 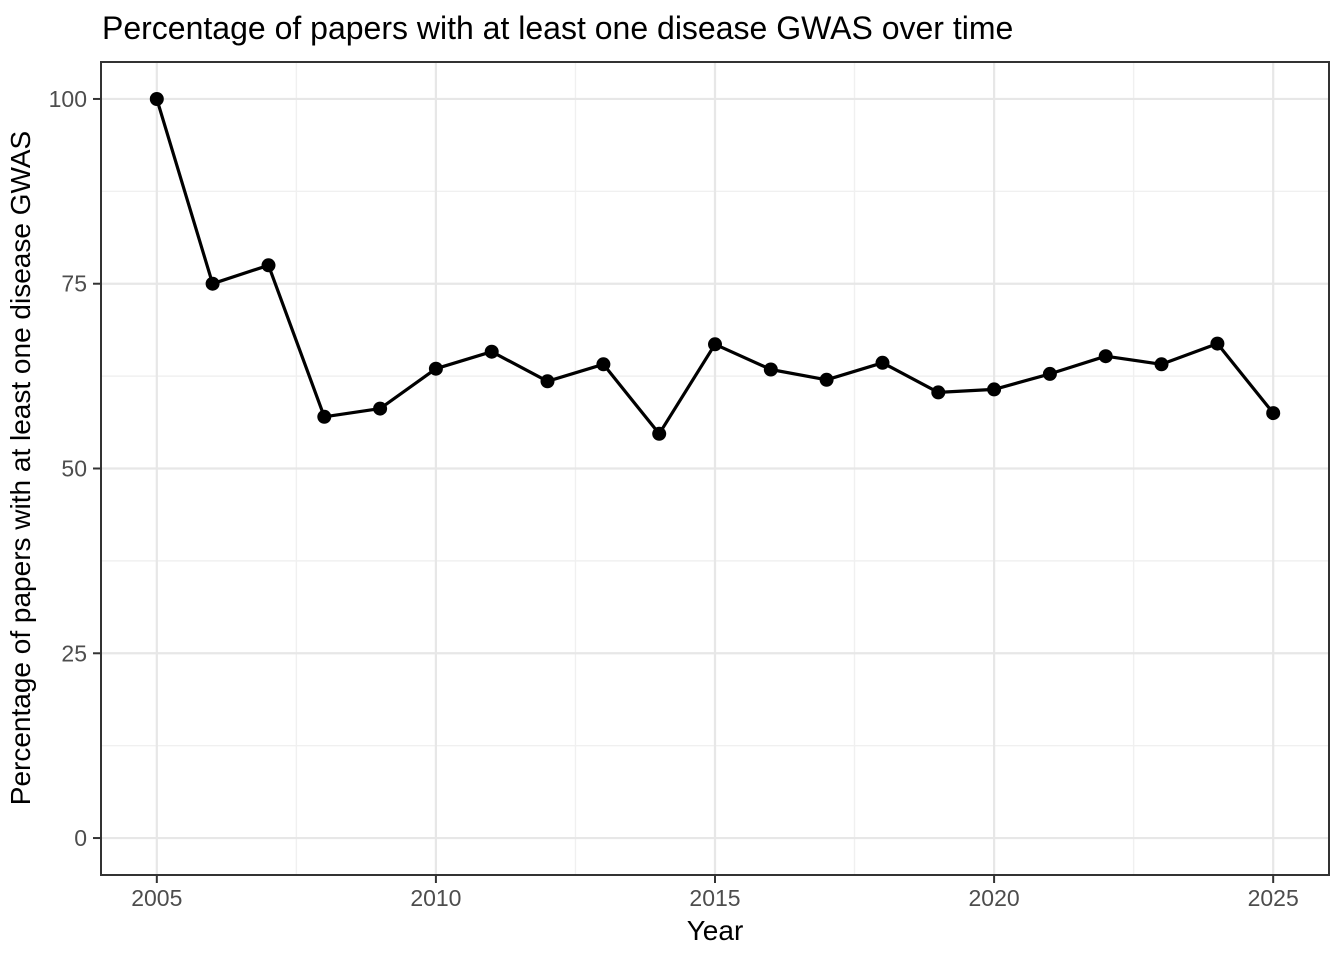 What do you see at coordinates (74, 653) in the screenshot?
I see `y-tick-label: 25` at bounding box center [74, 653].